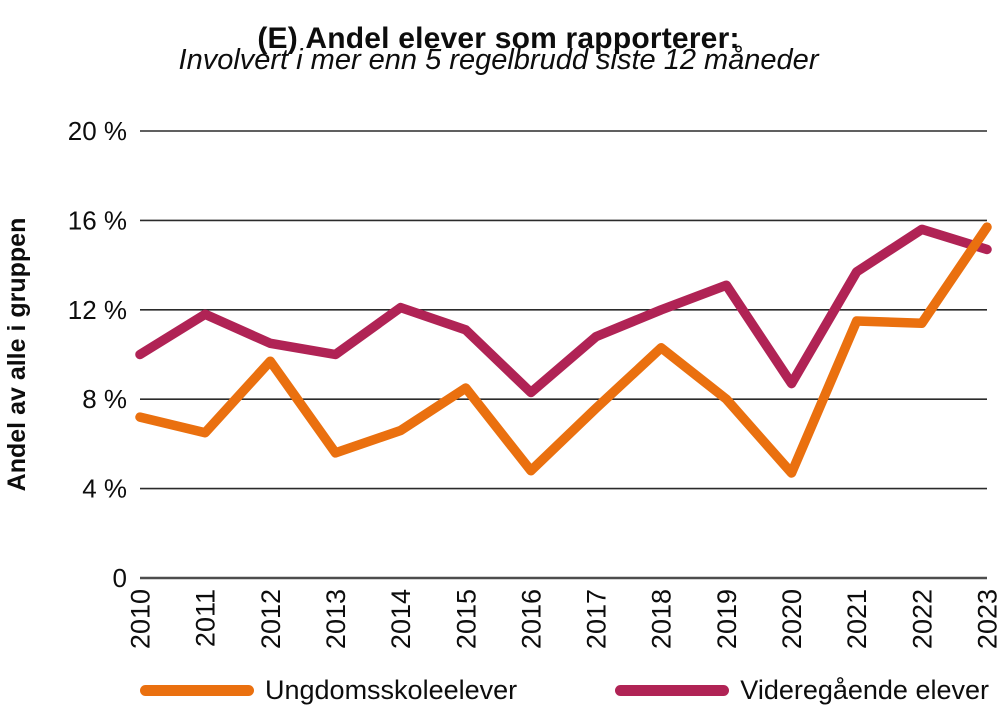  What do you see at coordinates (922, 619) in the screenshot?
I see `x-tick-label: 2022` at bounding box center [922, 619].